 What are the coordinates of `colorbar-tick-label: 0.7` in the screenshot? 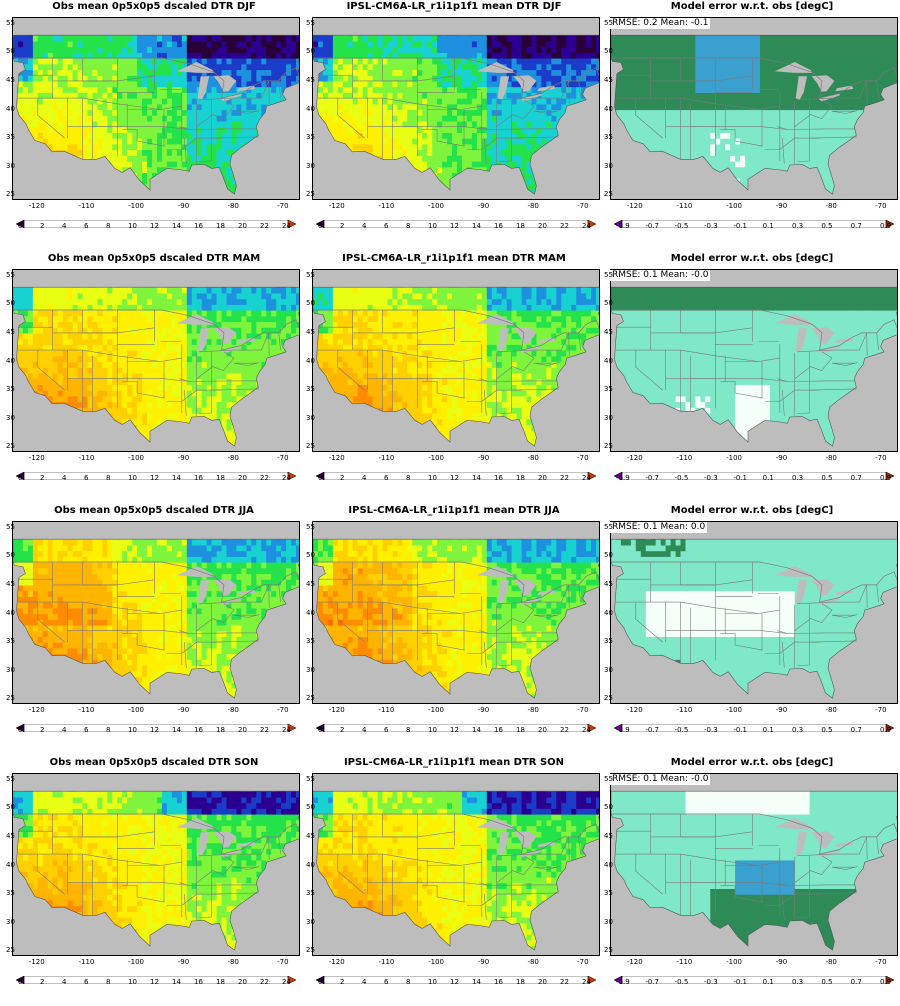 It's located at (856, 226).